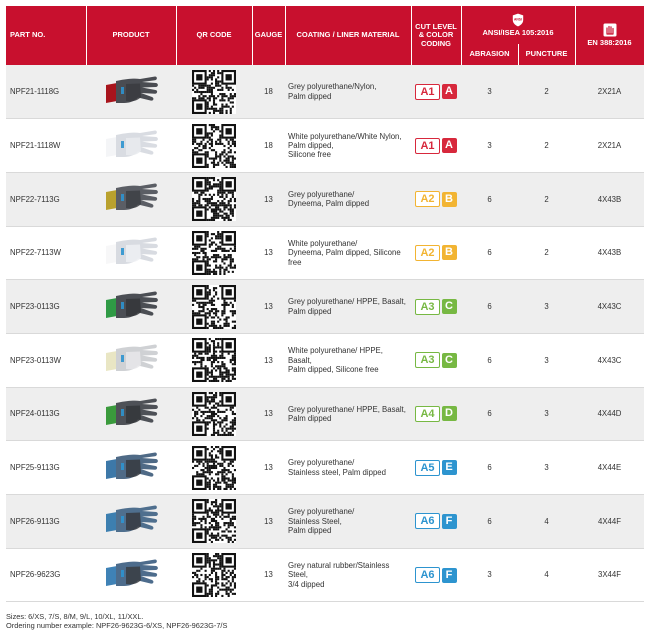  What do you see at coordinates (332, 87) in the screenshot?
I see `coating-line: Grey polyurethane/Nylon,` at bounding box center [332, 87].